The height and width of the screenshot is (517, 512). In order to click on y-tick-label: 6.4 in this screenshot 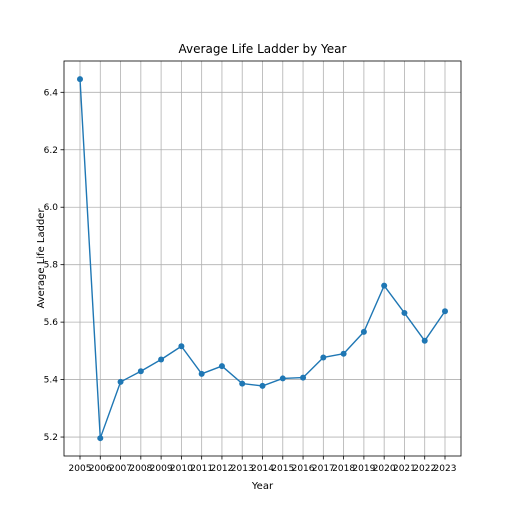, I will do `click(51, 93)`.